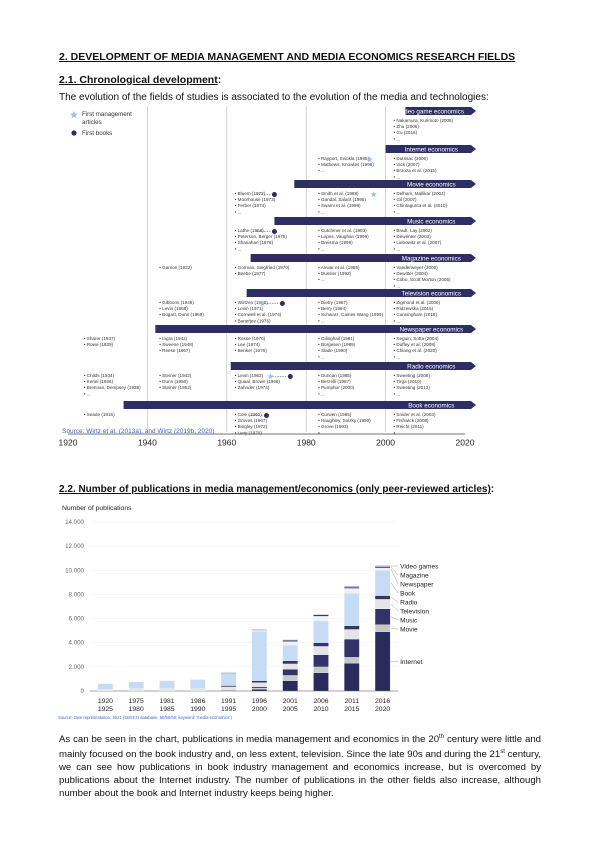 This screenshot has width=599, height=848. I want to click on subsection-title-suffix: :, so click(492, 489).